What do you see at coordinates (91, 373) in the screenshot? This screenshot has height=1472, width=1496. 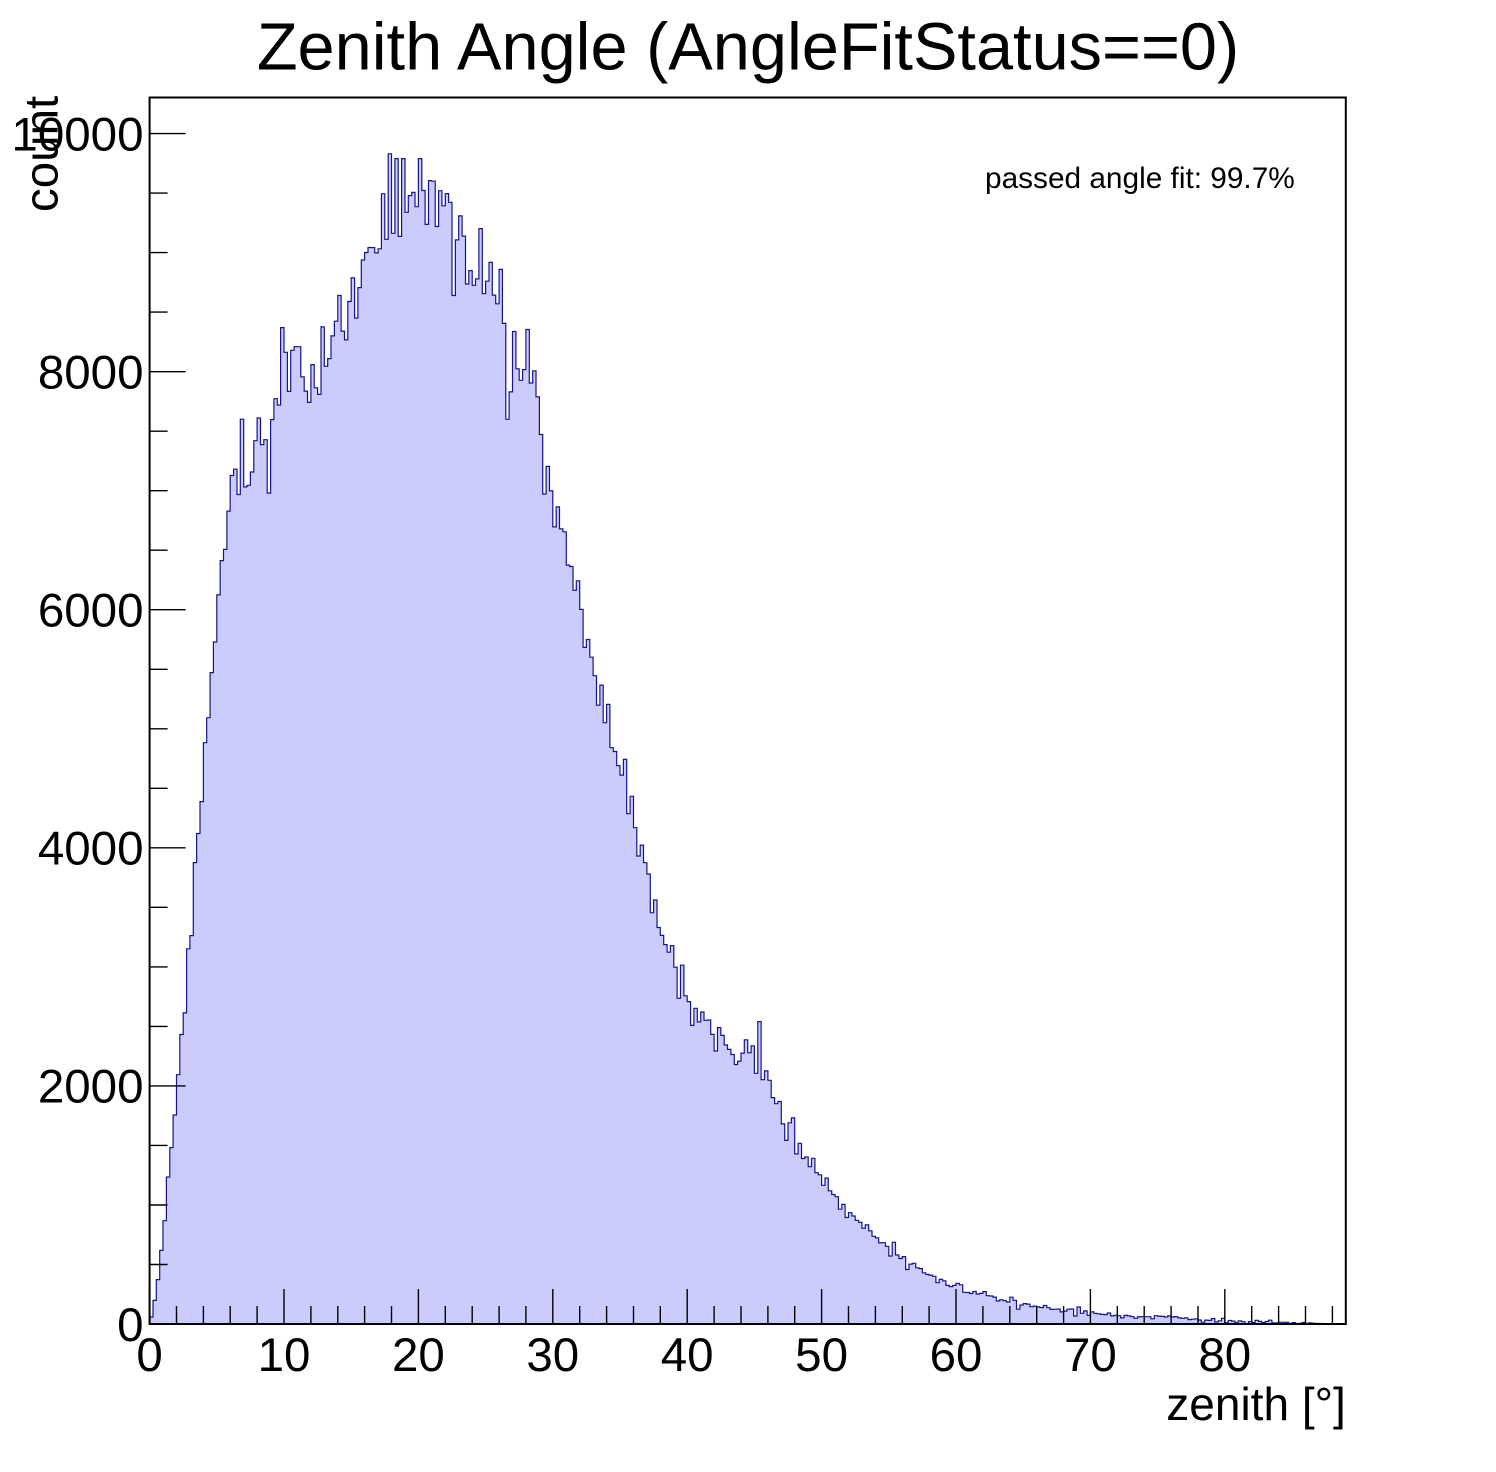 I see `svg-text: 8000` at bounding box center [91, 373].